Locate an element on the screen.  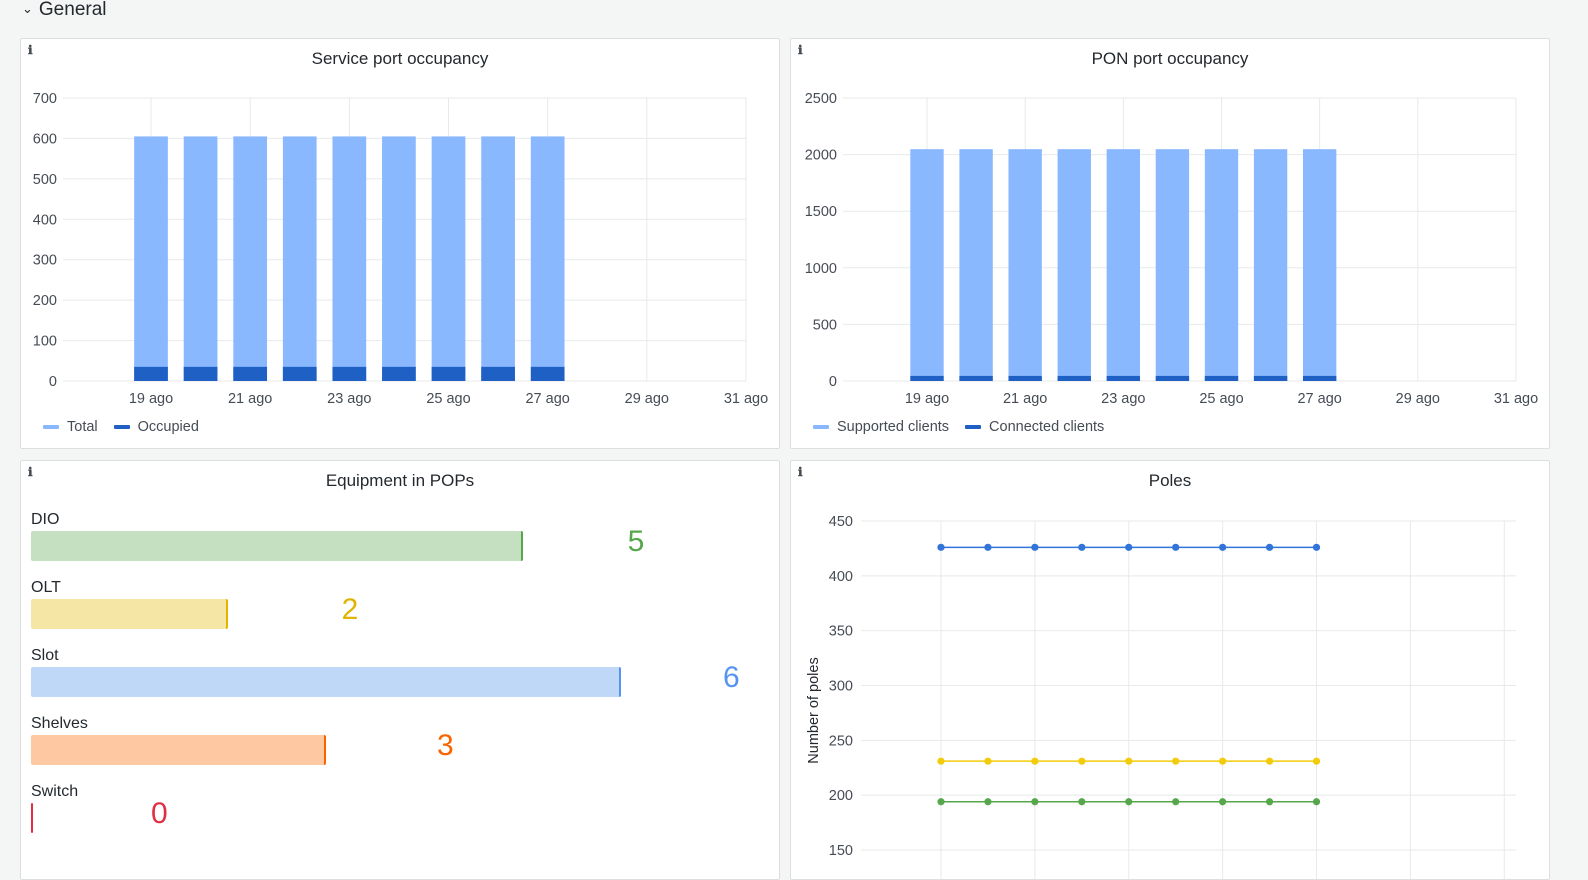
gauge-label: OLT is located at coordinates (46, 587).